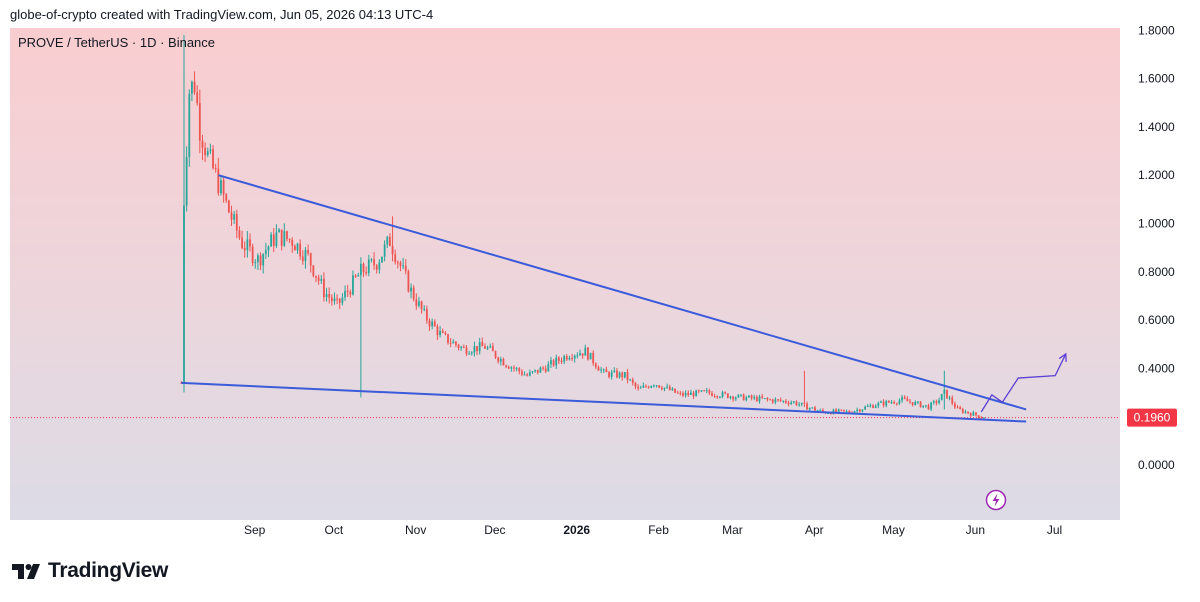  I want to click on x-tick-label: Sep, so click(255, 530).